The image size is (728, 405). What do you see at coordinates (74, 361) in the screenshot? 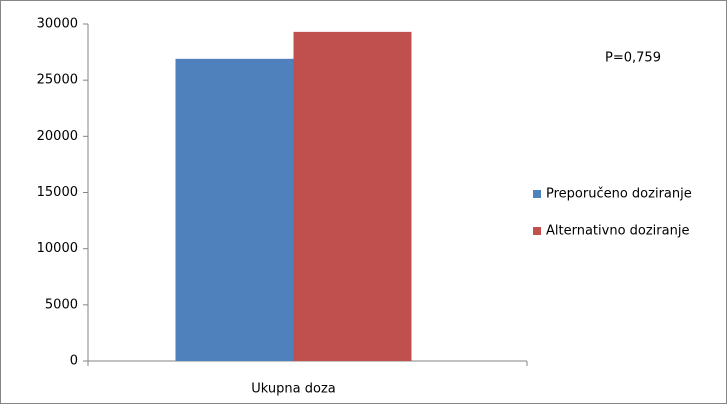
I see `y-tick-label: 0` at bounding box center [74, 361].